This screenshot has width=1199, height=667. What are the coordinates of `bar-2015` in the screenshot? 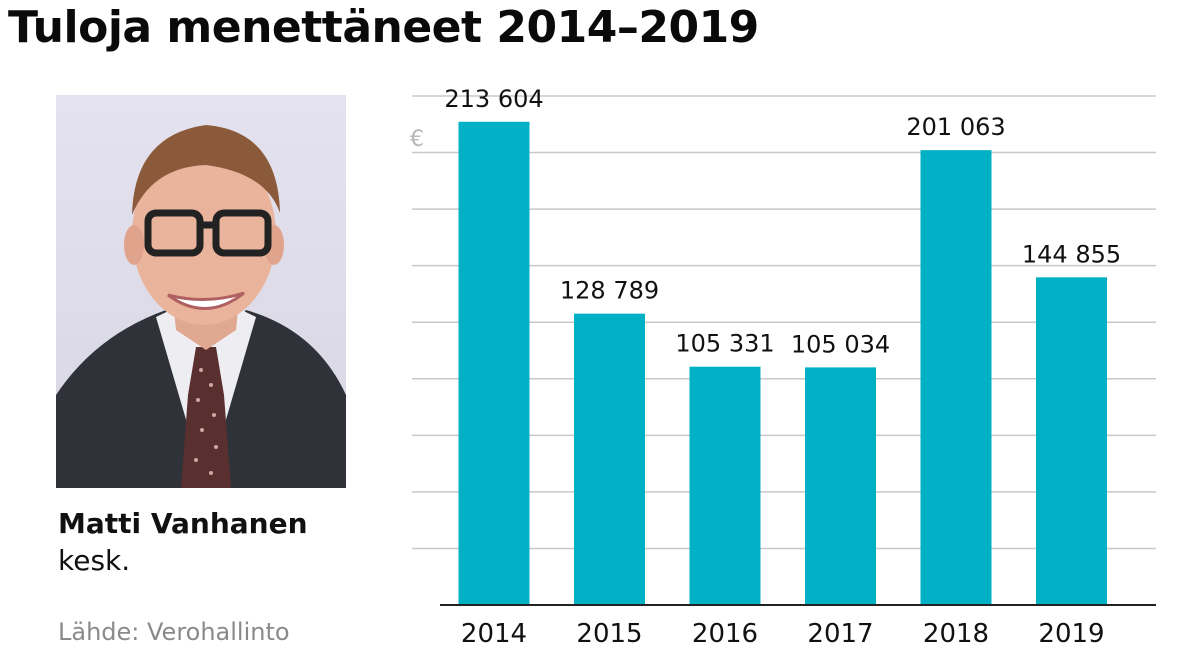 It's located at (609, 459).